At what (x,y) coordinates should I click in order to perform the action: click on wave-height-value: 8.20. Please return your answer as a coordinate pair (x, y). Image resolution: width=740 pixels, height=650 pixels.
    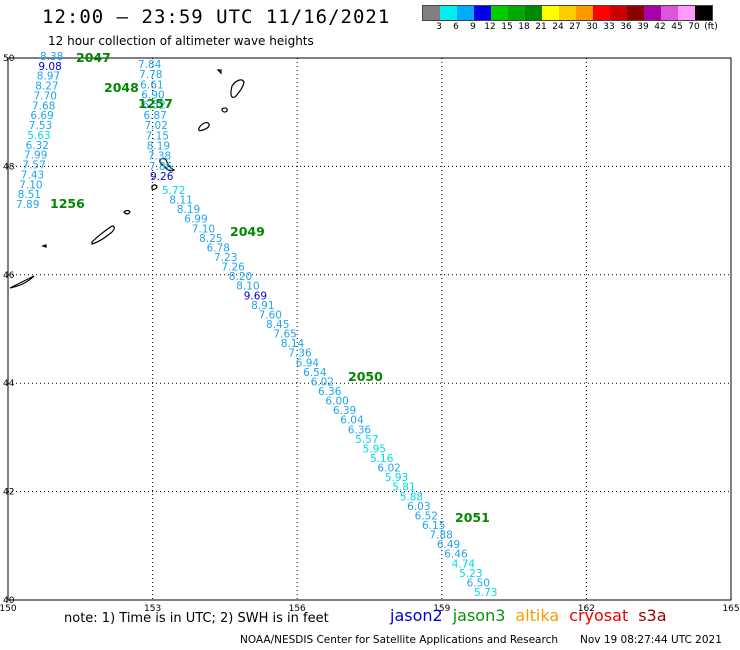
    Looking at the image, I should click on (240, 277).